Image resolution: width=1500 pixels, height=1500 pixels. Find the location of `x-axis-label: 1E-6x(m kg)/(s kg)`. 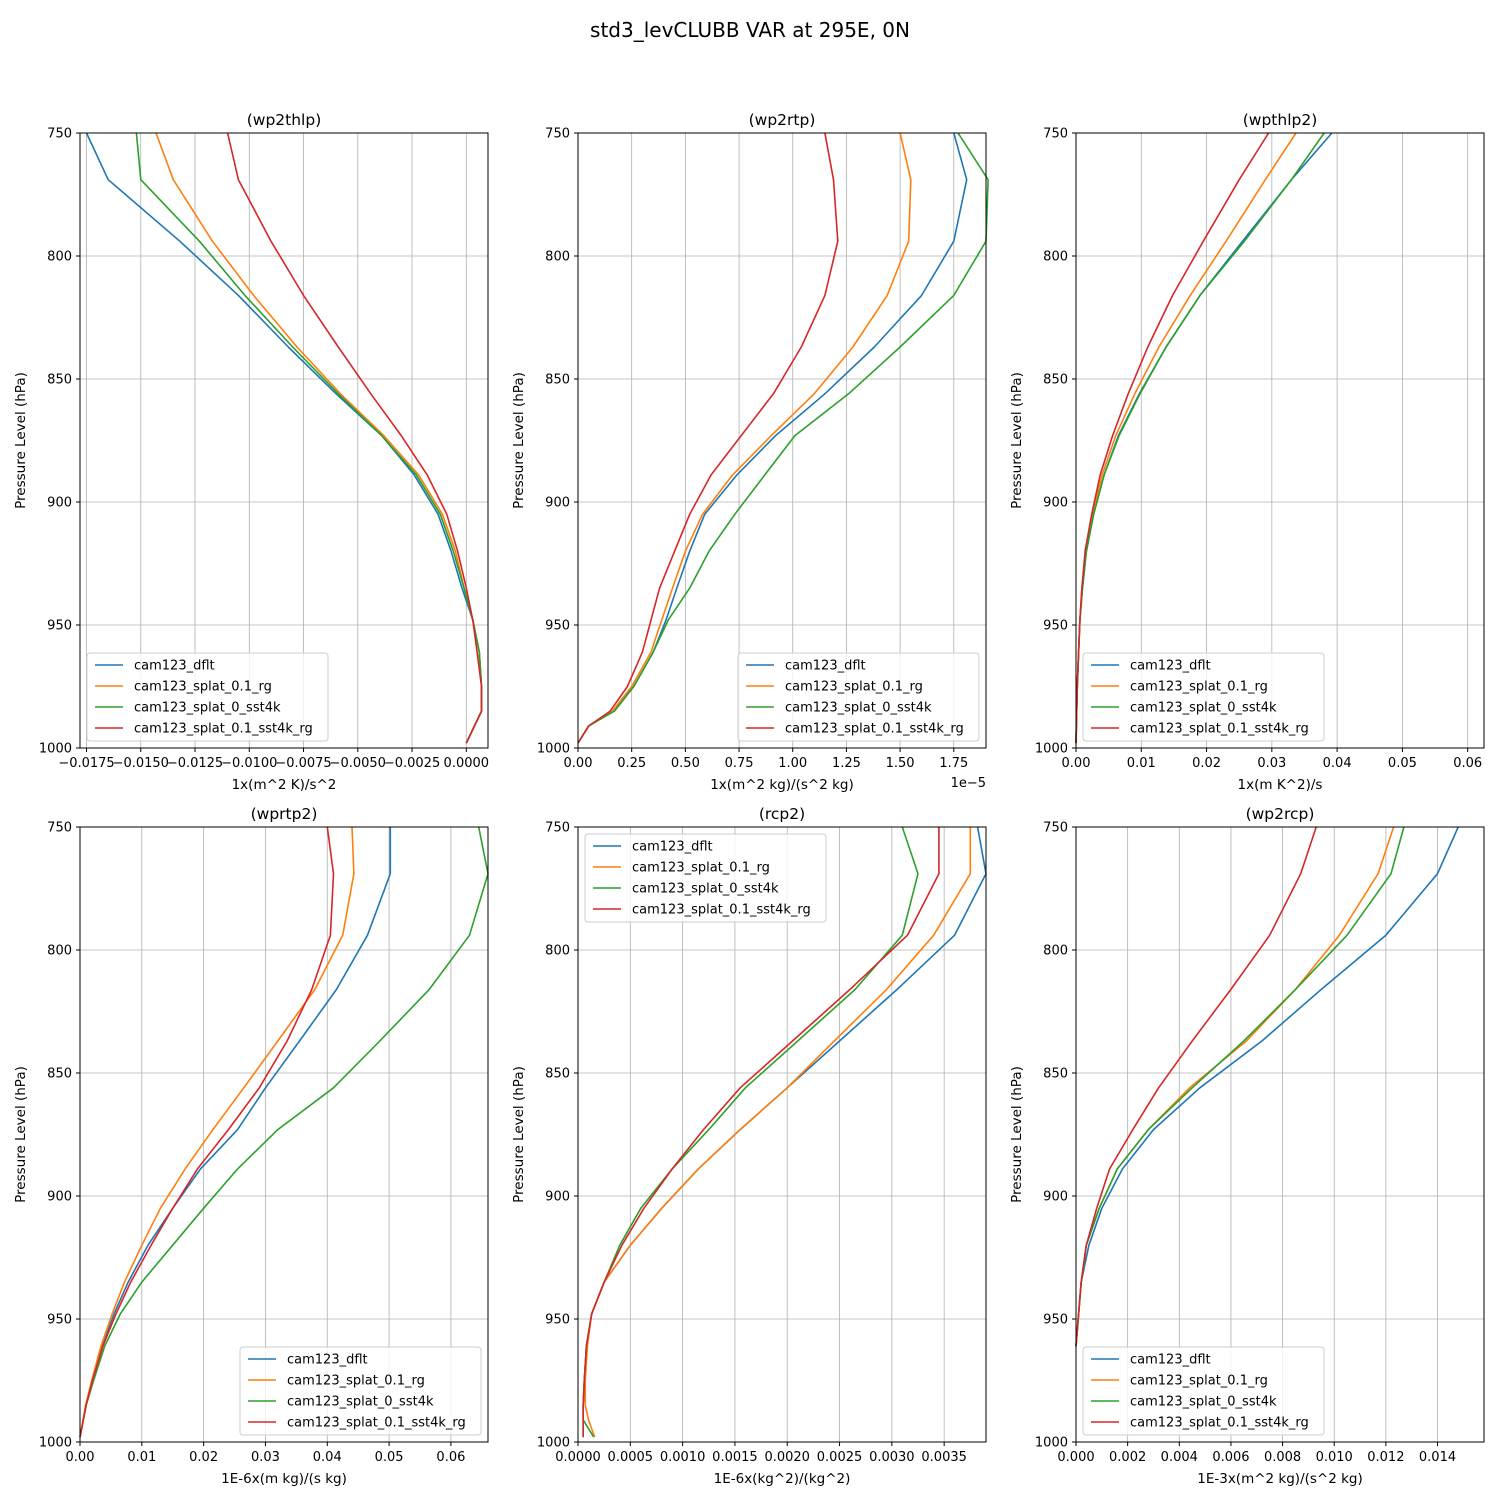

x-axis-label: 1E-6x(m kg)/(s kg) is located at coordinates (284, 1479).